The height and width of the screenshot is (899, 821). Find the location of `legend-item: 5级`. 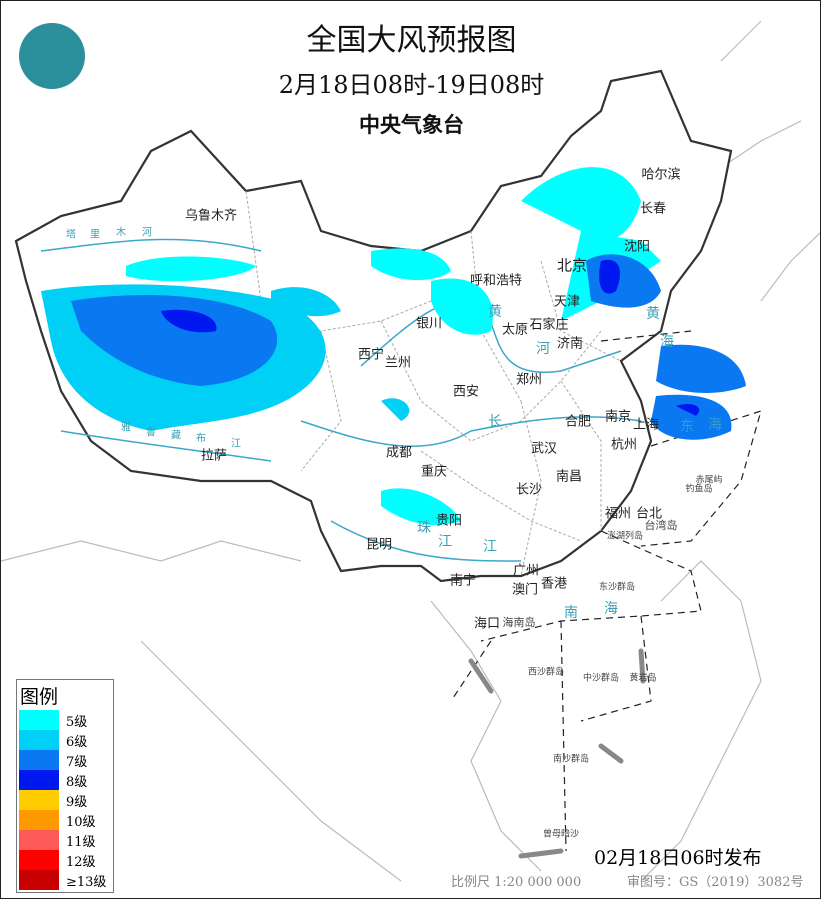

legend-item: 5级 is located at coordinates (65, 720).